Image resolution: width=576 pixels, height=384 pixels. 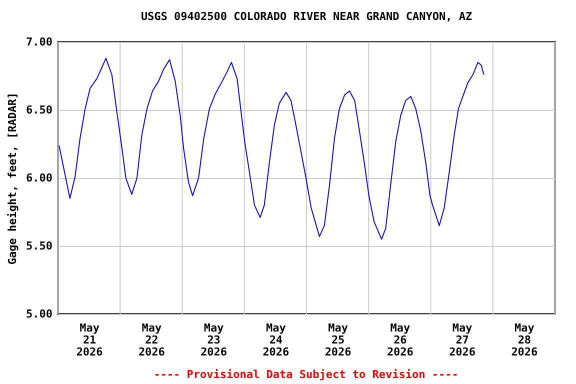 What do you see at coordinates (39, 110) in the screenshot?
I see `y-tick-label: 6.50` at bounding box center [39, 110].